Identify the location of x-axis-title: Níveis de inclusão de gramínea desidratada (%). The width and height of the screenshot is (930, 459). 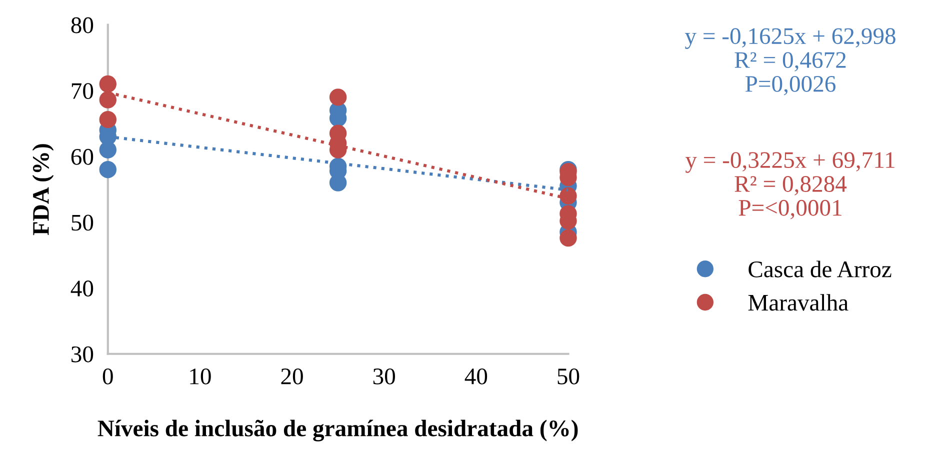
(338, 431).